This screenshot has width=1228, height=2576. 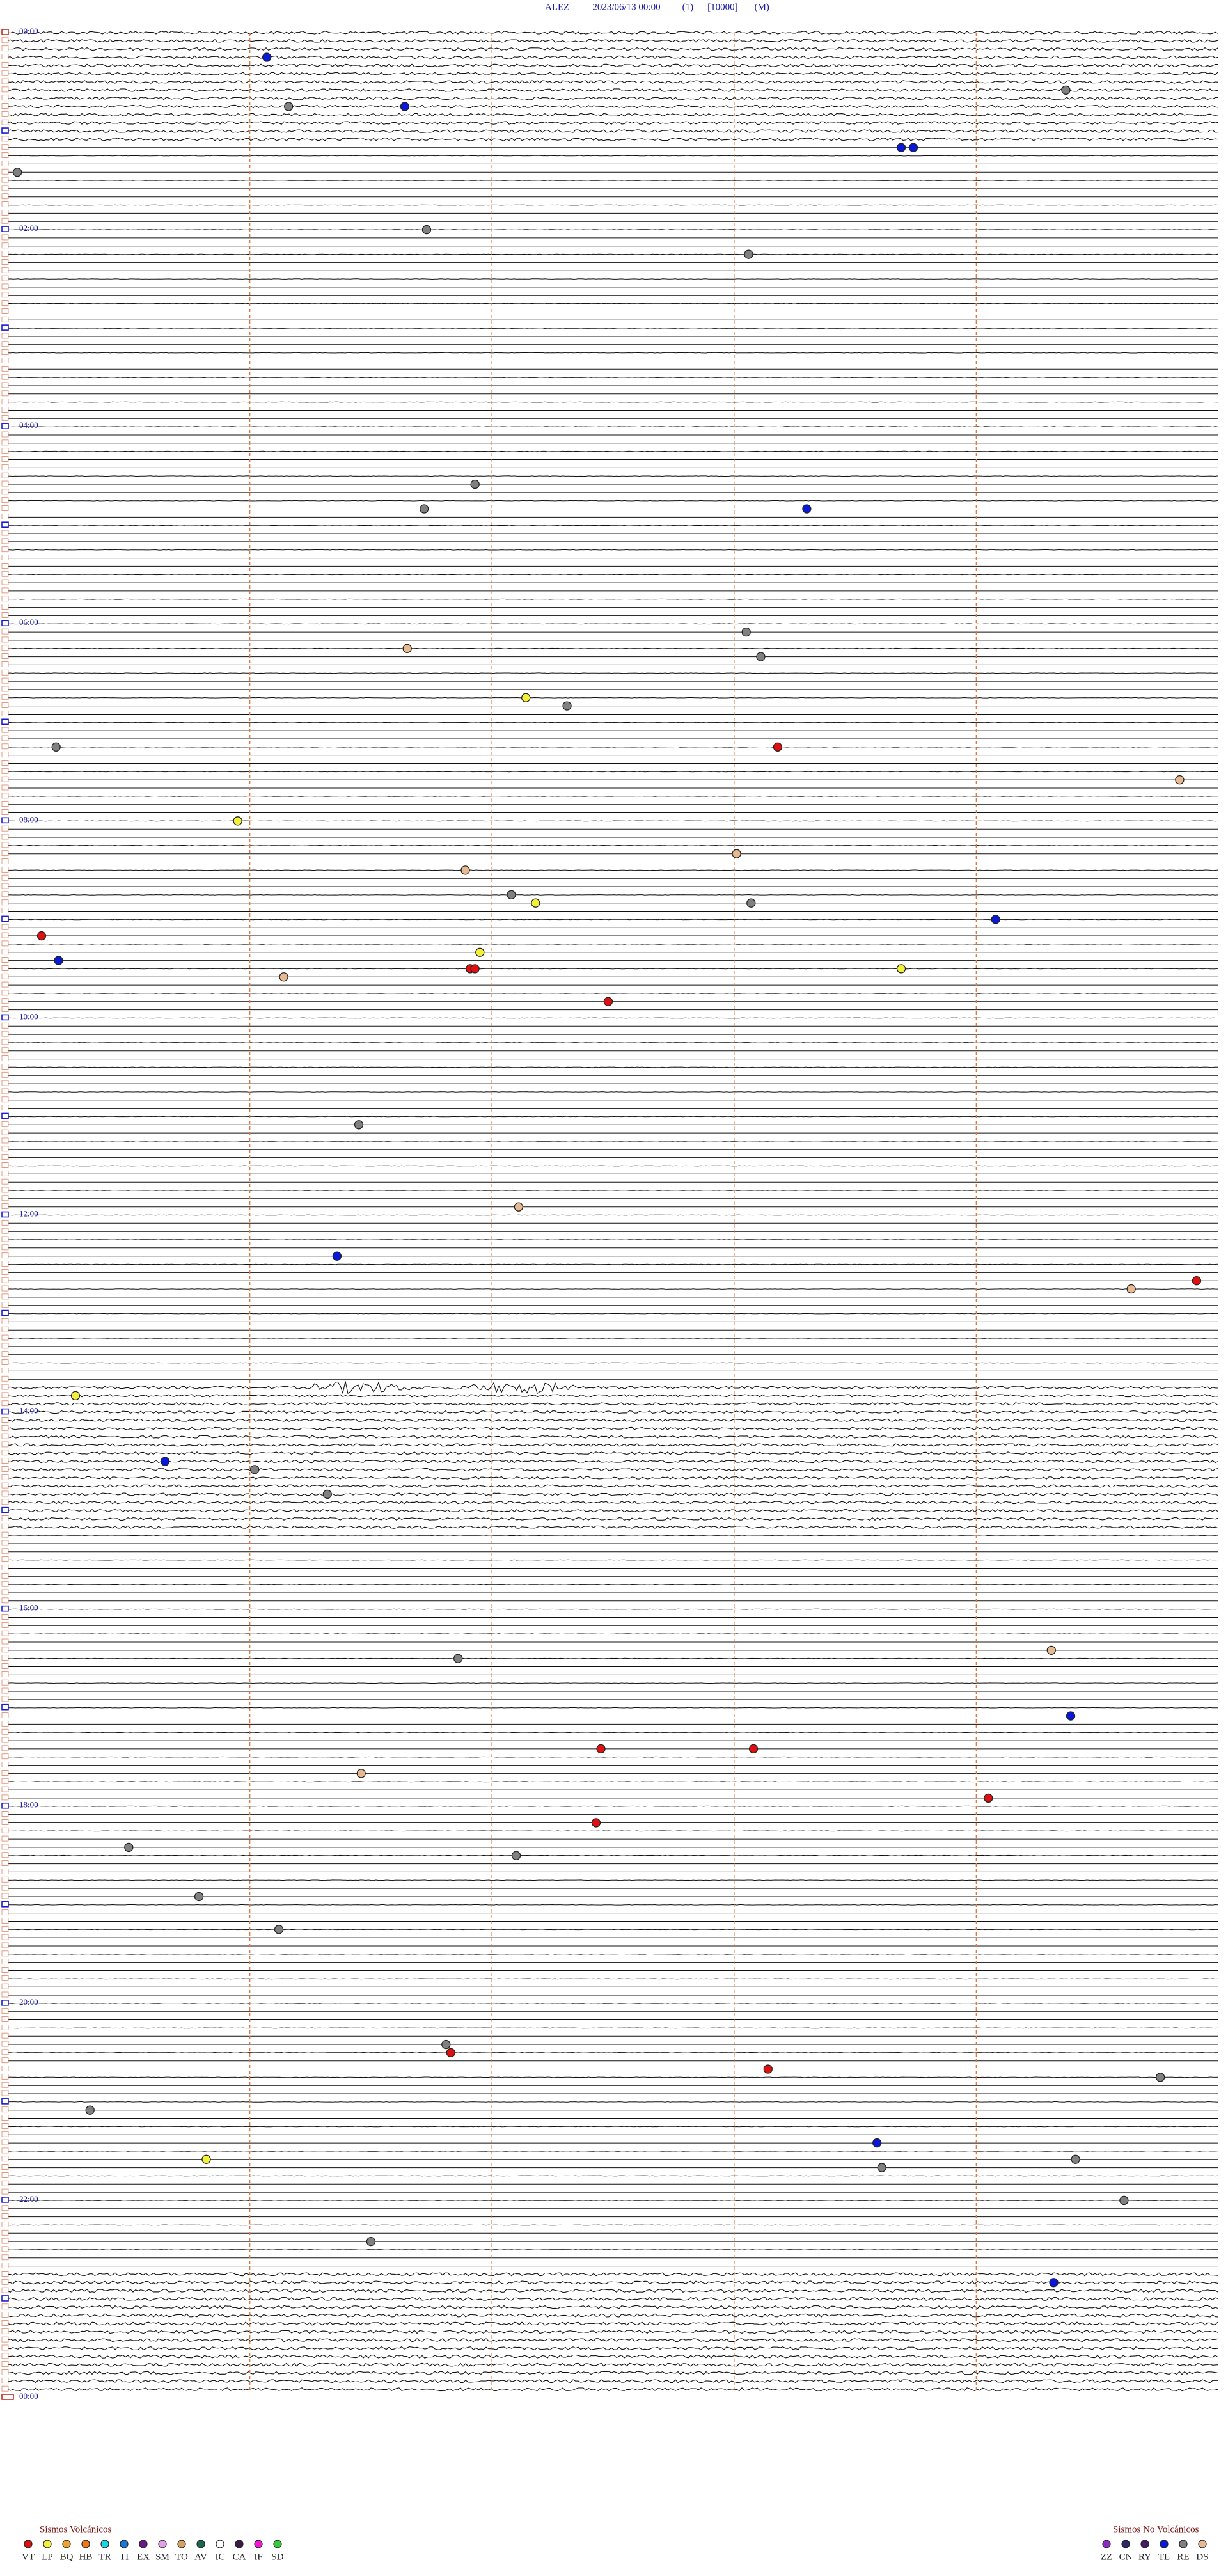 I want to click on hour-label: 00:00, so click(x=28, y=31).